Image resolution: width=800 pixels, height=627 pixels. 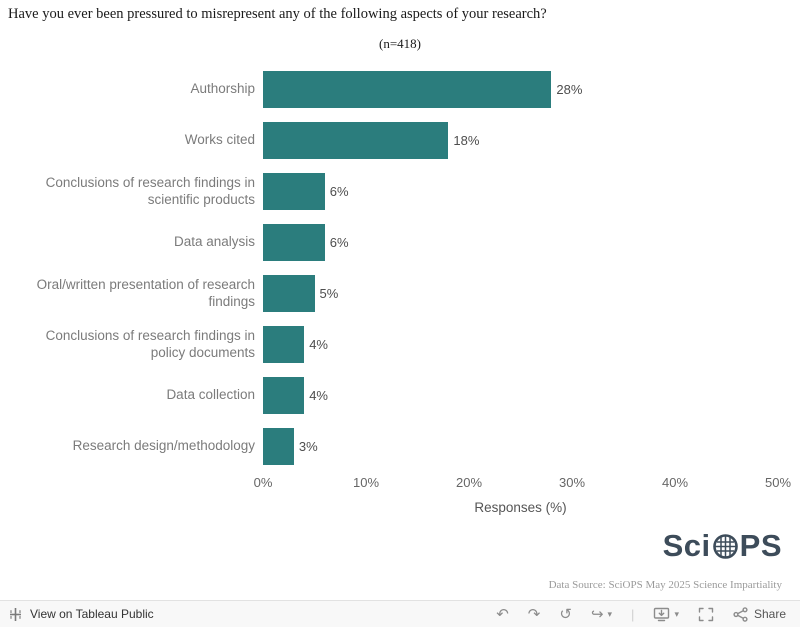 I want to click on tableau-toolbar: View on Tableau Public ↶ ↷ ↺ ↪ ▾ | ▾, so click(x=400, y=613).